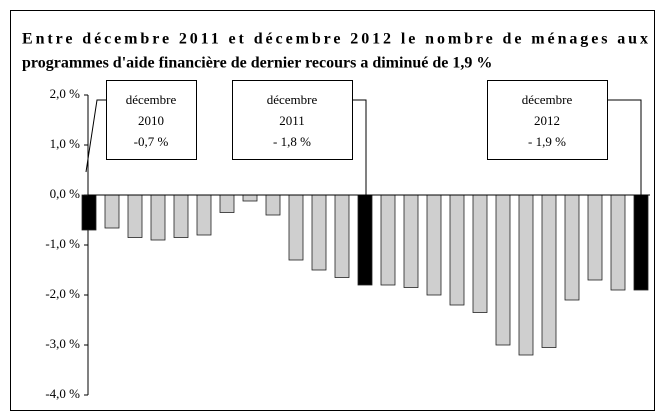  I want to click on annotation-text: 2012, so click(547, 120).